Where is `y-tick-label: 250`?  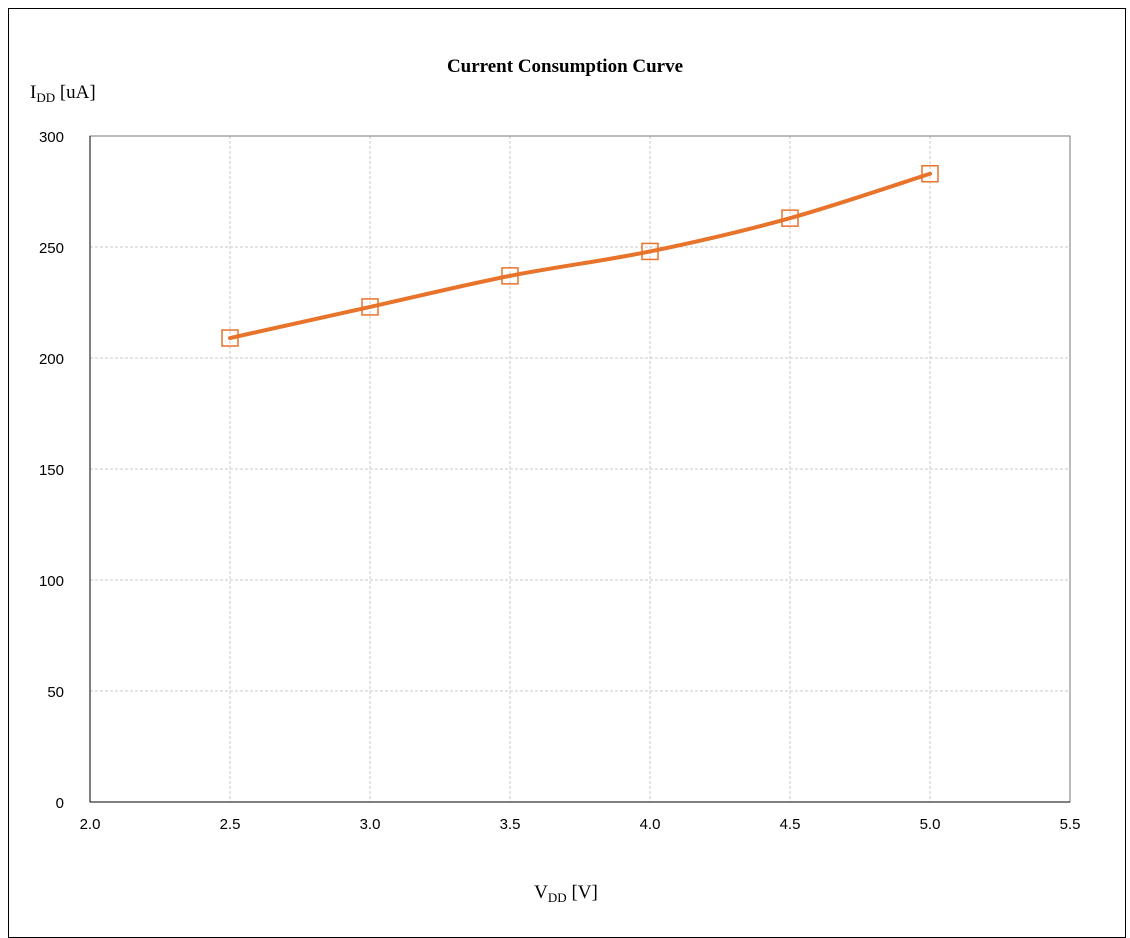 y-tick-label: 250 is located at coordinates (51, 248).